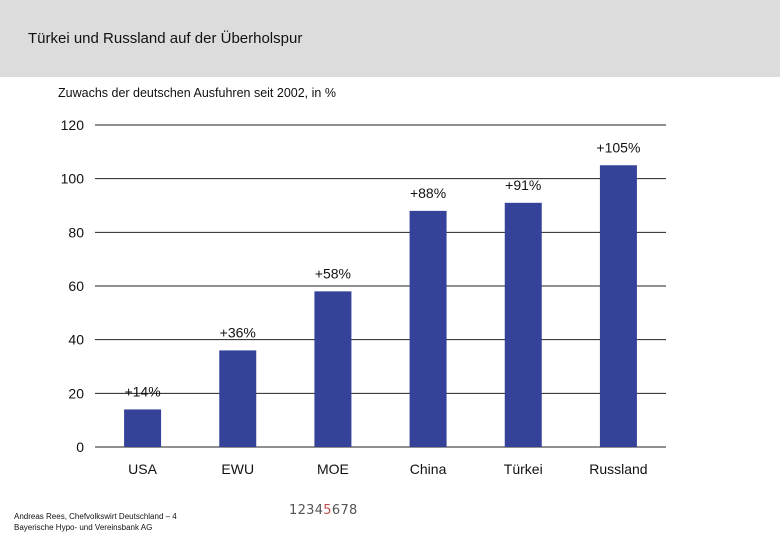 The height and width of the screenshot is (540, 780). Describe the element at coordinates (238, 332) in the screenshot. I see `data-label: +36%` at that location.